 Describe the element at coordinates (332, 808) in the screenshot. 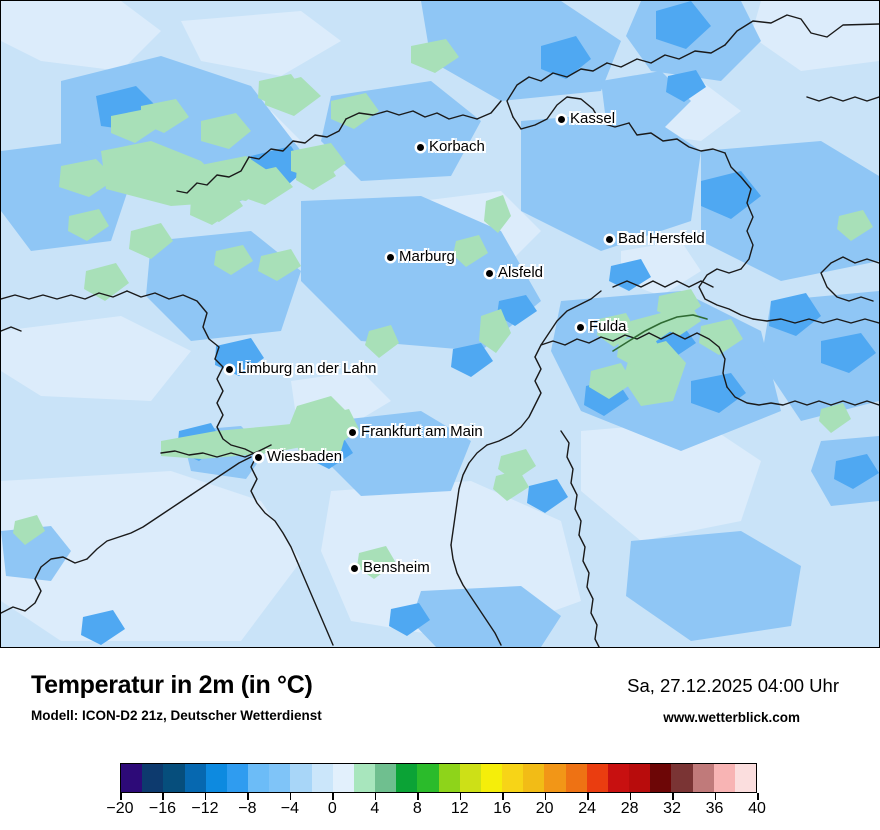

I see `colorbar-tick-label: 0` at that location.